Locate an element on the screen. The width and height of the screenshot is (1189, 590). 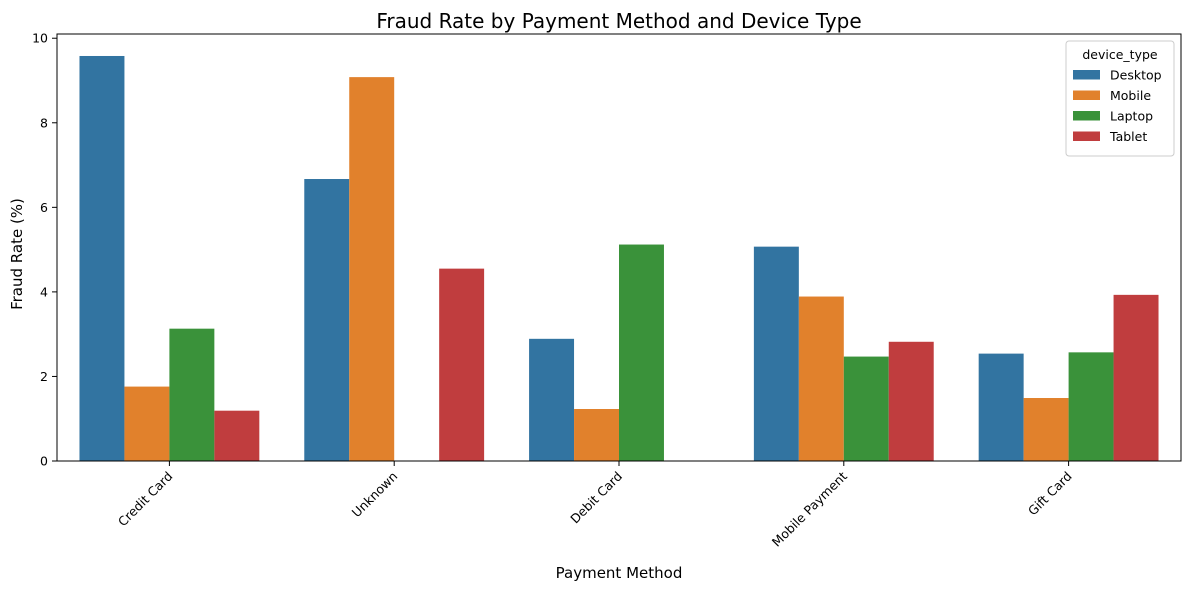
legend: device_type Desktop Mobile Laptop Tablet is located at coordinates (1120, 98).